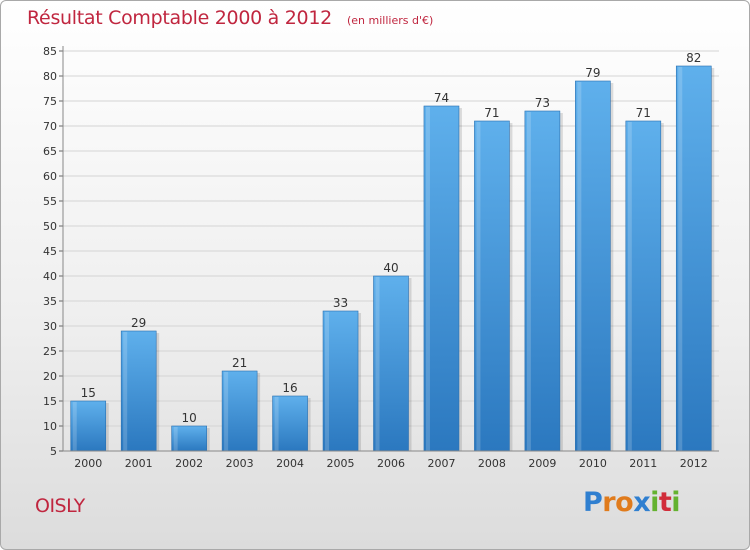 This screenshot has height=550, width=750. I want to click on y-tick-label: 80, so click(50, 76).